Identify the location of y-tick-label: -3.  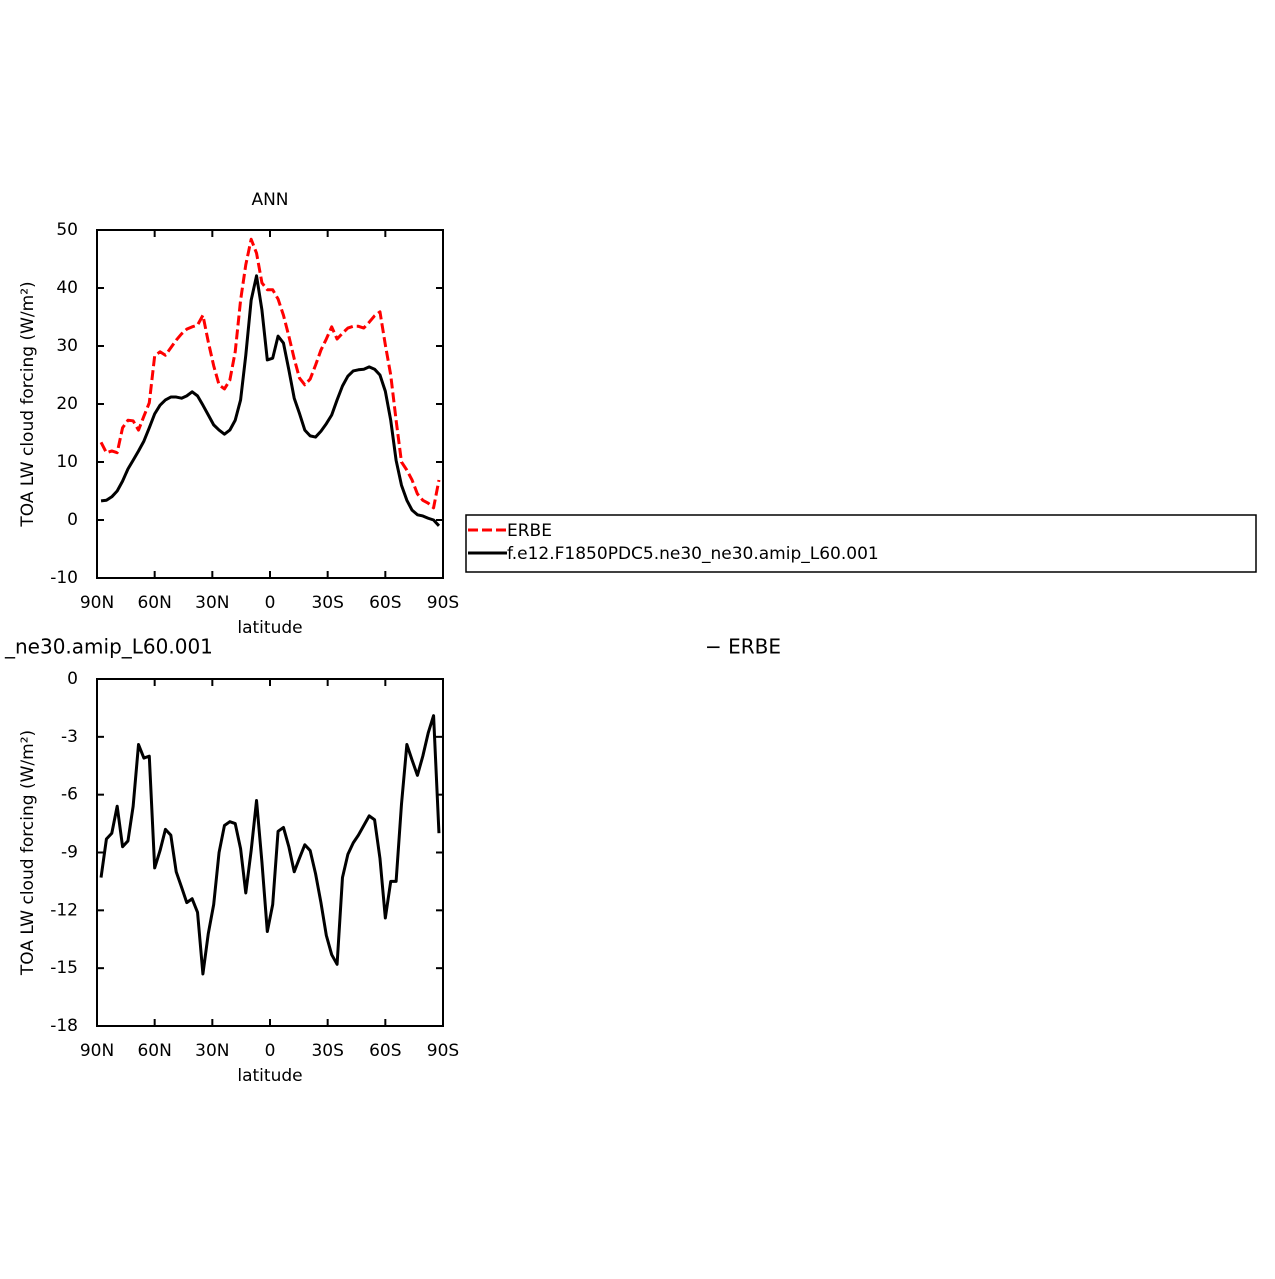
(69, 737).